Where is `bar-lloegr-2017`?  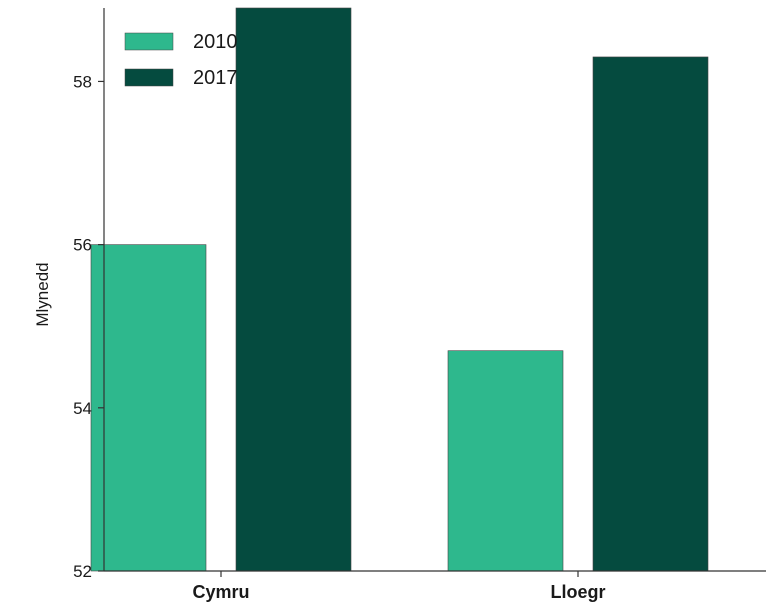 bar-lloegr-2017 is located at coordinates (650, 314).